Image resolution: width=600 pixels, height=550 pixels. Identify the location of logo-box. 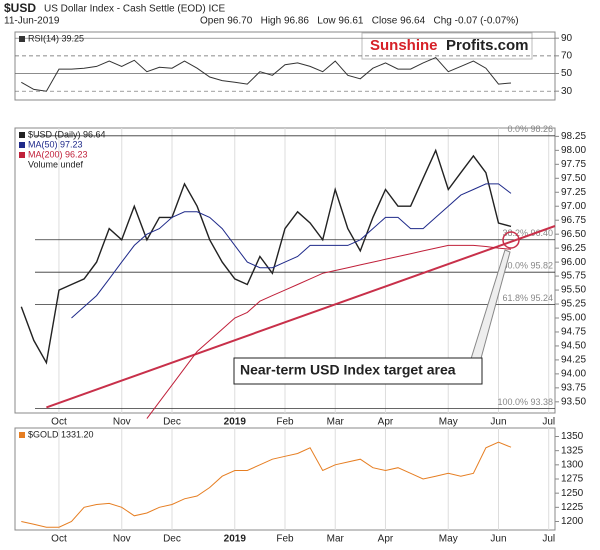
(447, 46).